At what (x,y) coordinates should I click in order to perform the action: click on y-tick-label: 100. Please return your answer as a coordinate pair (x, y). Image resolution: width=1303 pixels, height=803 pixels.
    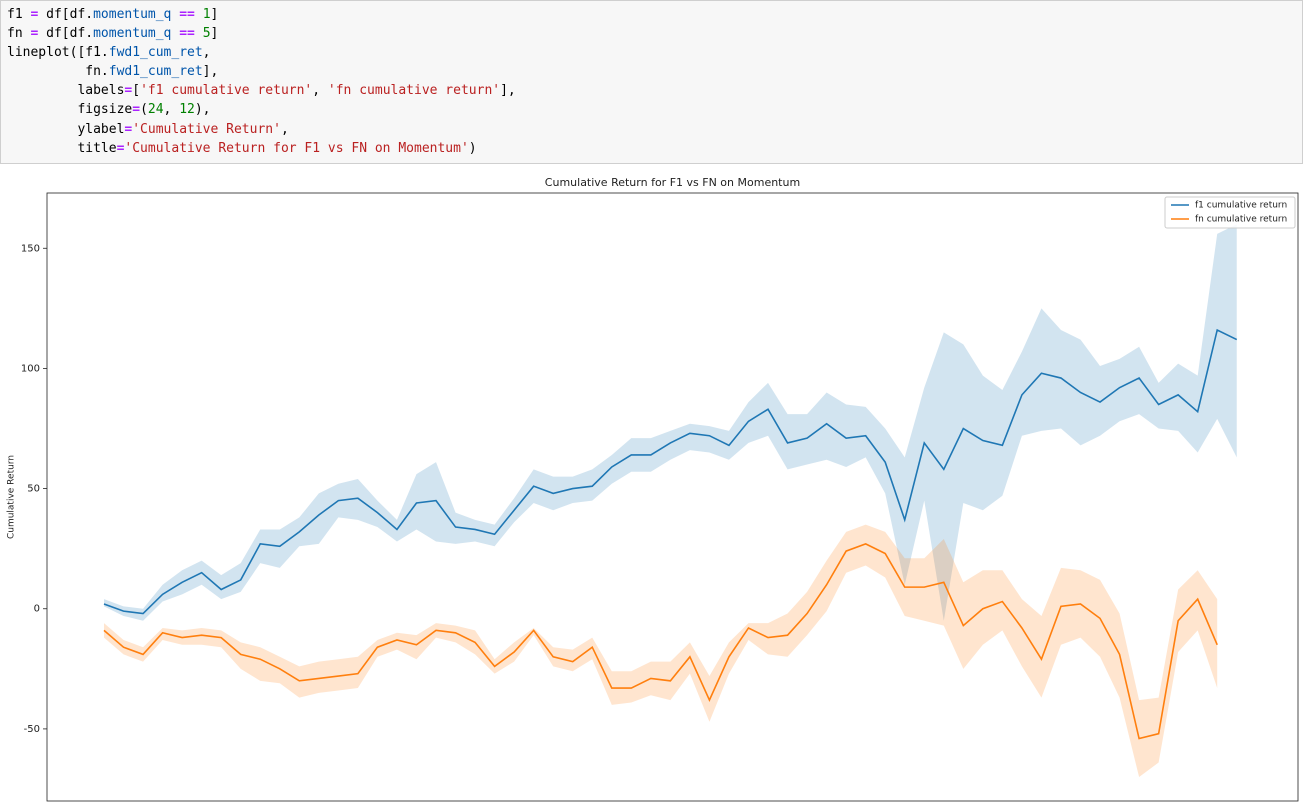
    Looking at the image, I should click on (30, 368).